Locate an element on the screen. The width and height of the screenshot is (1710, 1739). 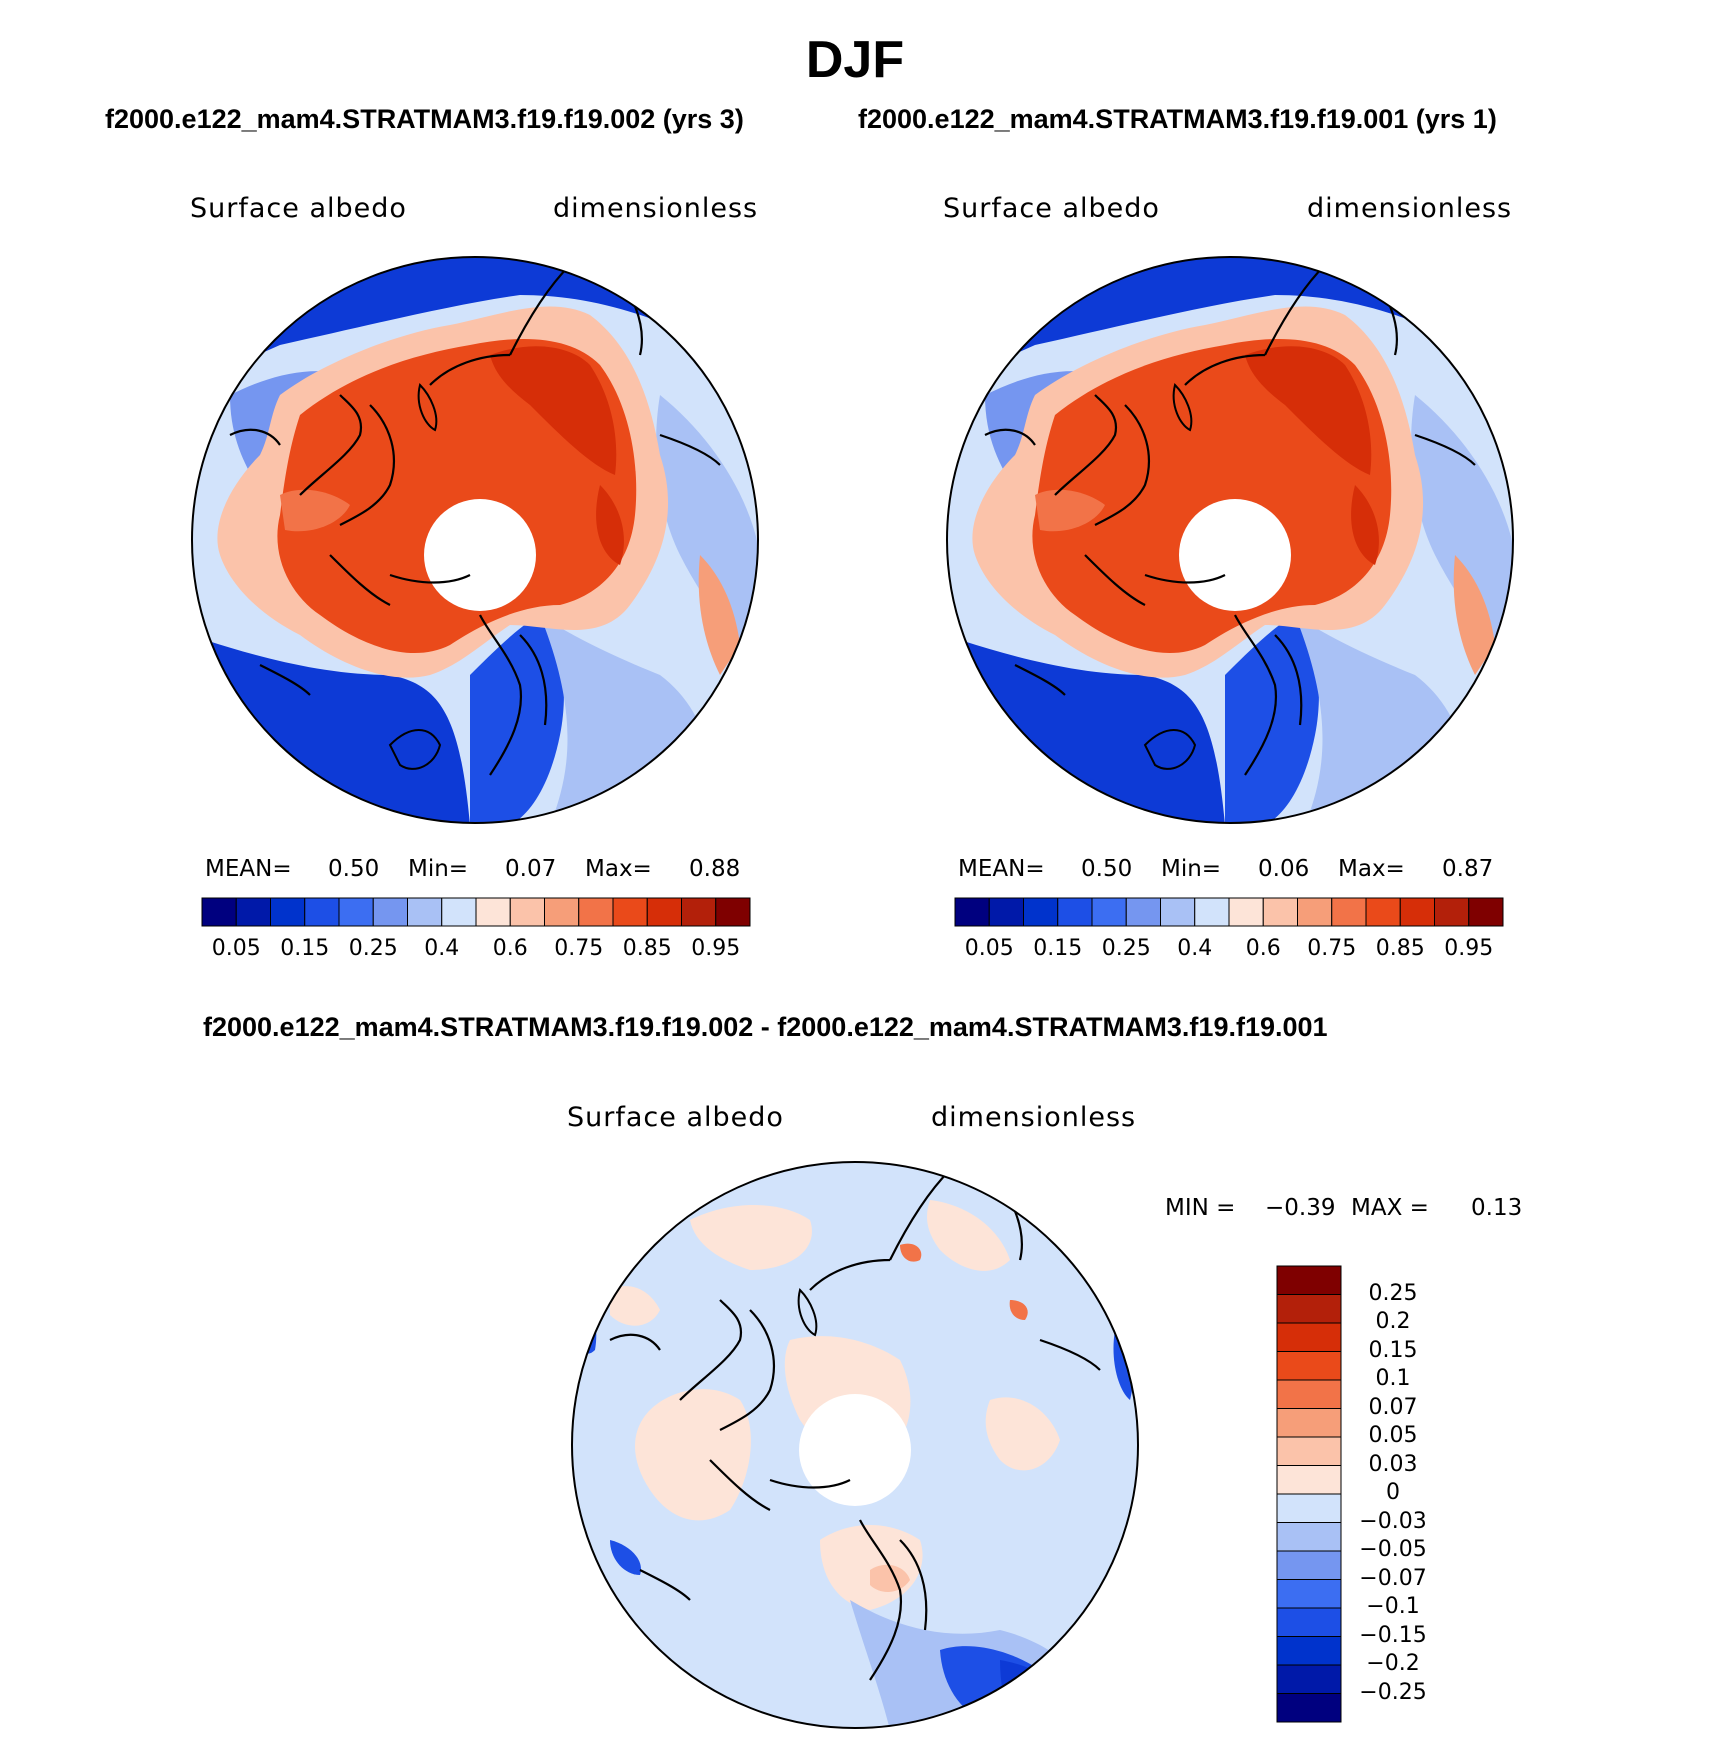
polar-map-case2 is located at coordinates (1230, 540).